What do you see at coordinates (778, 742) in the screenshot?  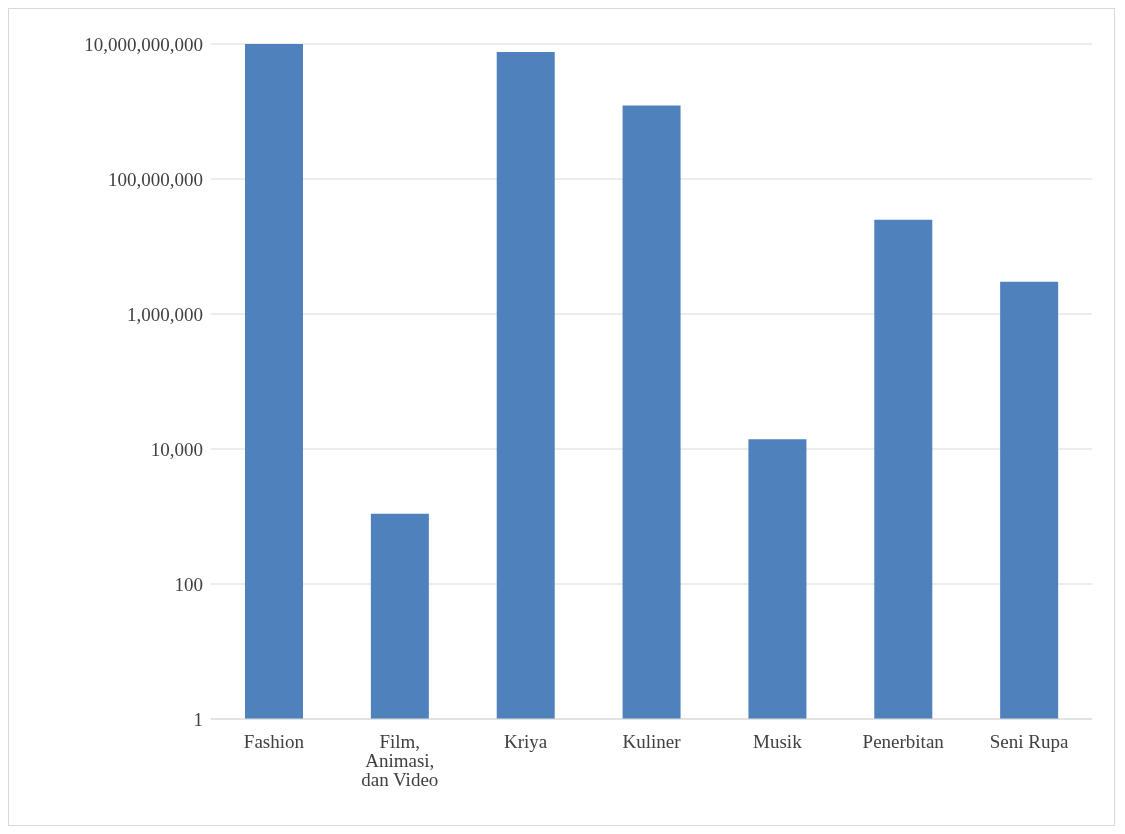 I see `x-tick-label: Musik` at bounding box center [778, 742].